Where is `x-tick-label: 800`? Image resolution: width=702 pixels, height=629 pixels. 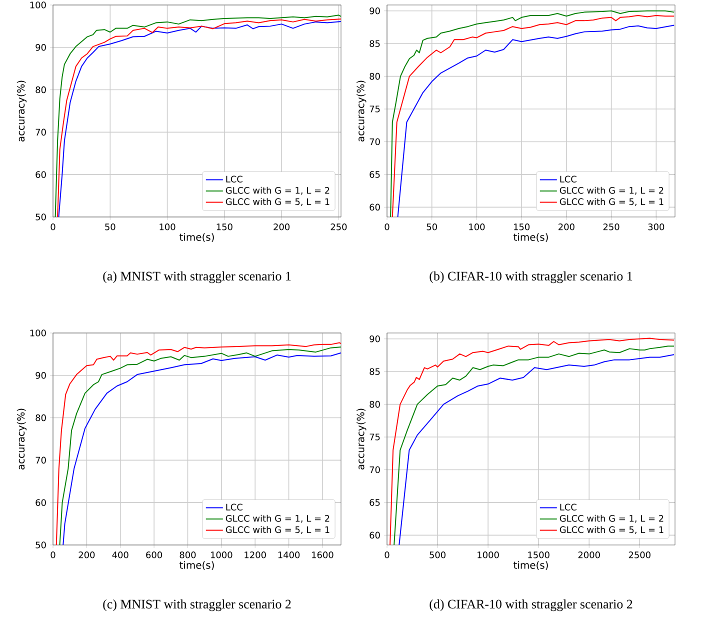 x-tick-label: 800 is located at coordinates (188, 555).